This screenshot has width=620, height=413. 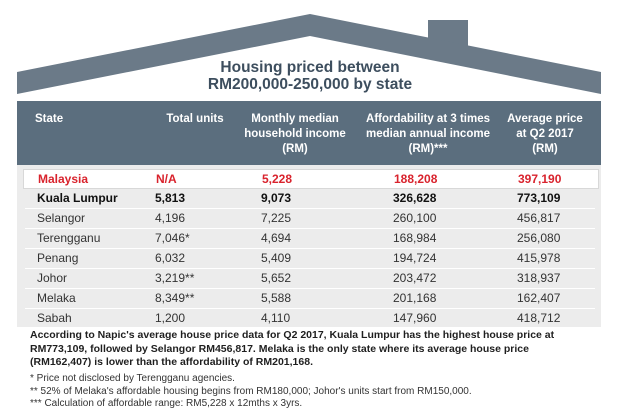 What do you see at coordinates (277, 179) in the screenshot?
I see `cell-monthly-income: 5,228` at bounding box center [277, 179].